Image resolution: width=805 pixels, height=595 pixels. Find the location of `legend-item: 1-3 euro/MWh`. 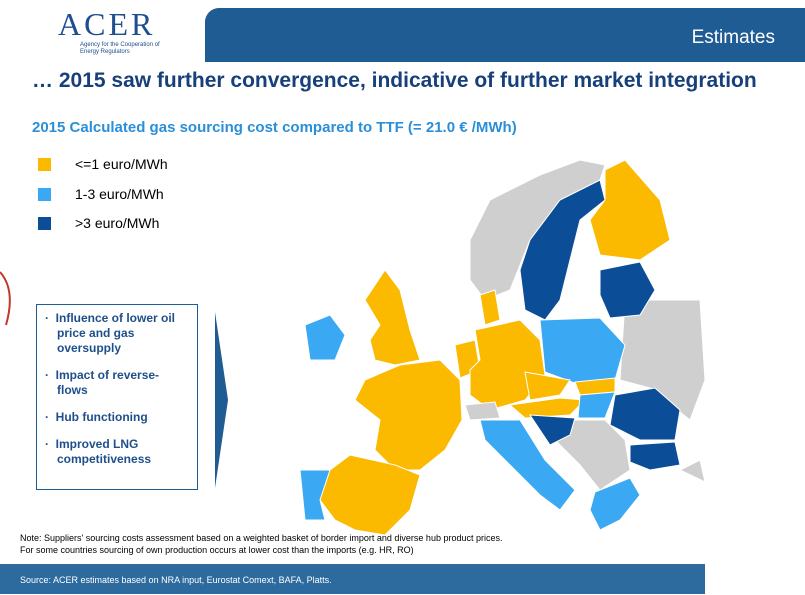

legend-item: 1-3 euro/MWh is located at coordinates (101, 194).